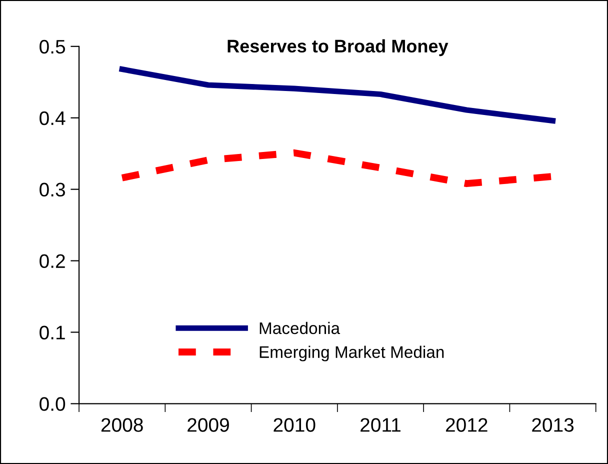 This screenshot has width=608, height=464. Describe the element at coordinates (352, 354) in the screenshot. I see `legend-label: Emerging Market Median` at that location.